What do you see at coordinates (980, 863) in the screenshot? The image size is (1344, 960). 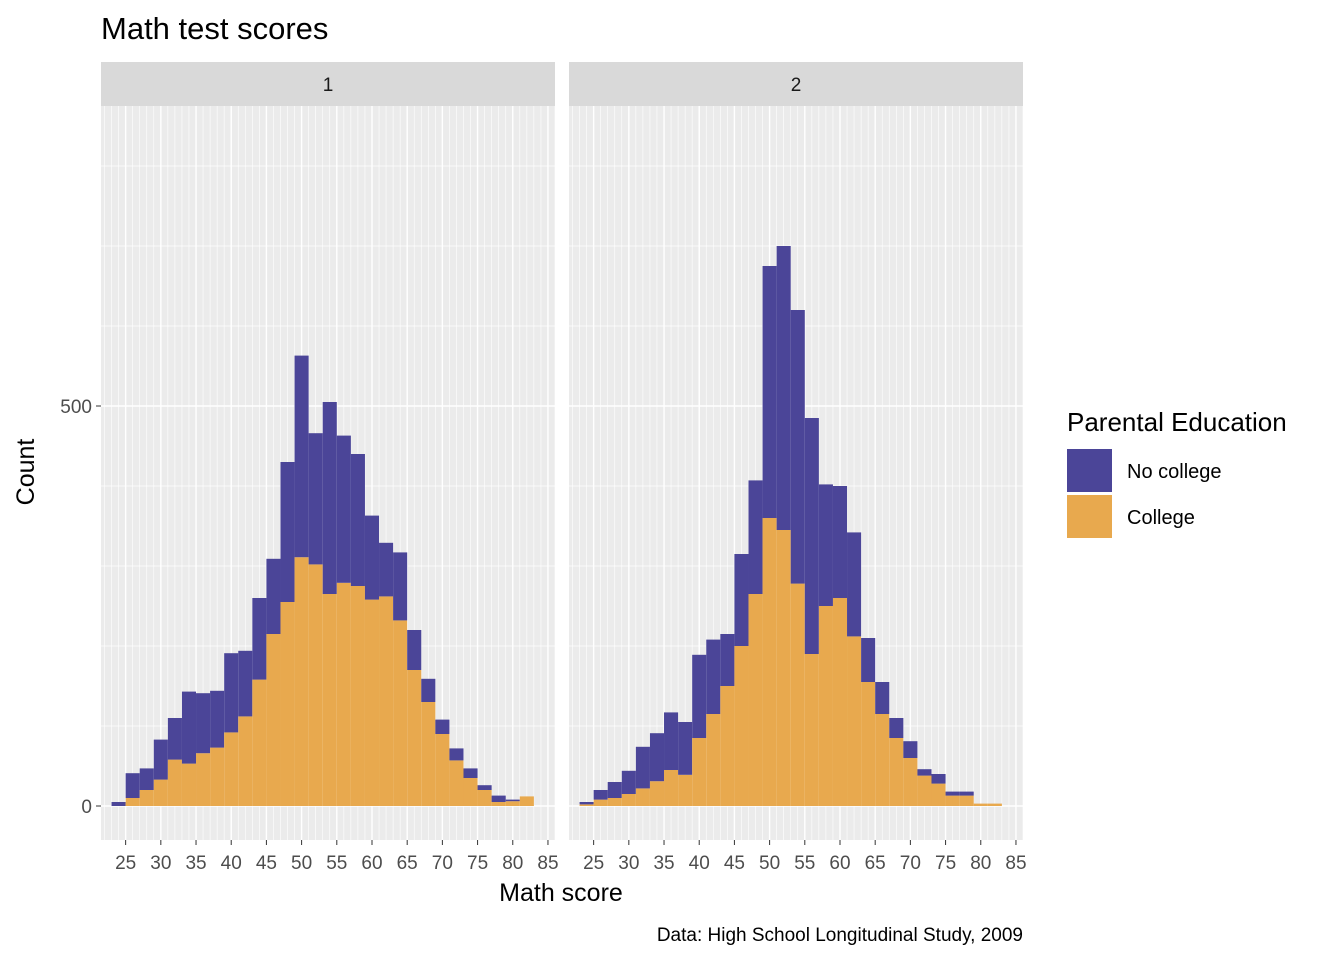 I see `x-tick-label: 80` at bounding box center [980, 863].